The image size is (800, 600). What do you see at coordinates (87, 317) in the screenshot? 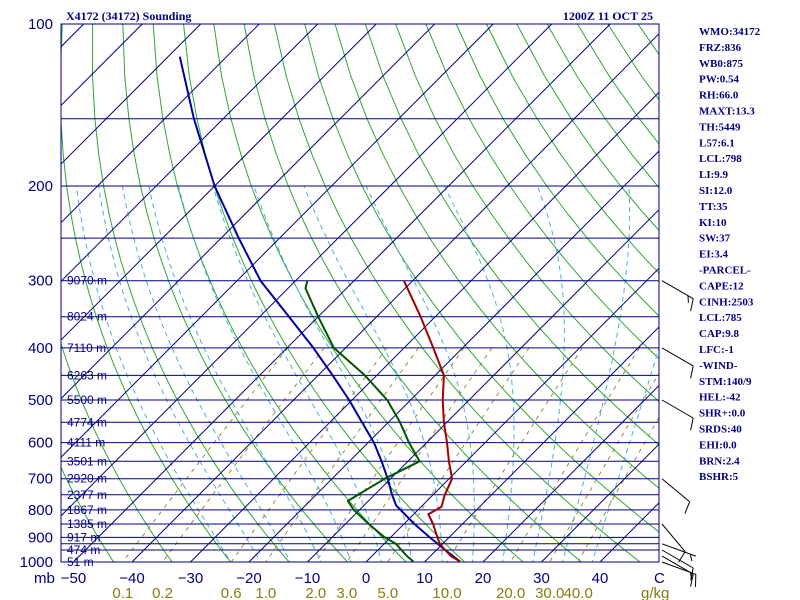
I see `height-label: 8024 m` at bounding box center [87, 317].